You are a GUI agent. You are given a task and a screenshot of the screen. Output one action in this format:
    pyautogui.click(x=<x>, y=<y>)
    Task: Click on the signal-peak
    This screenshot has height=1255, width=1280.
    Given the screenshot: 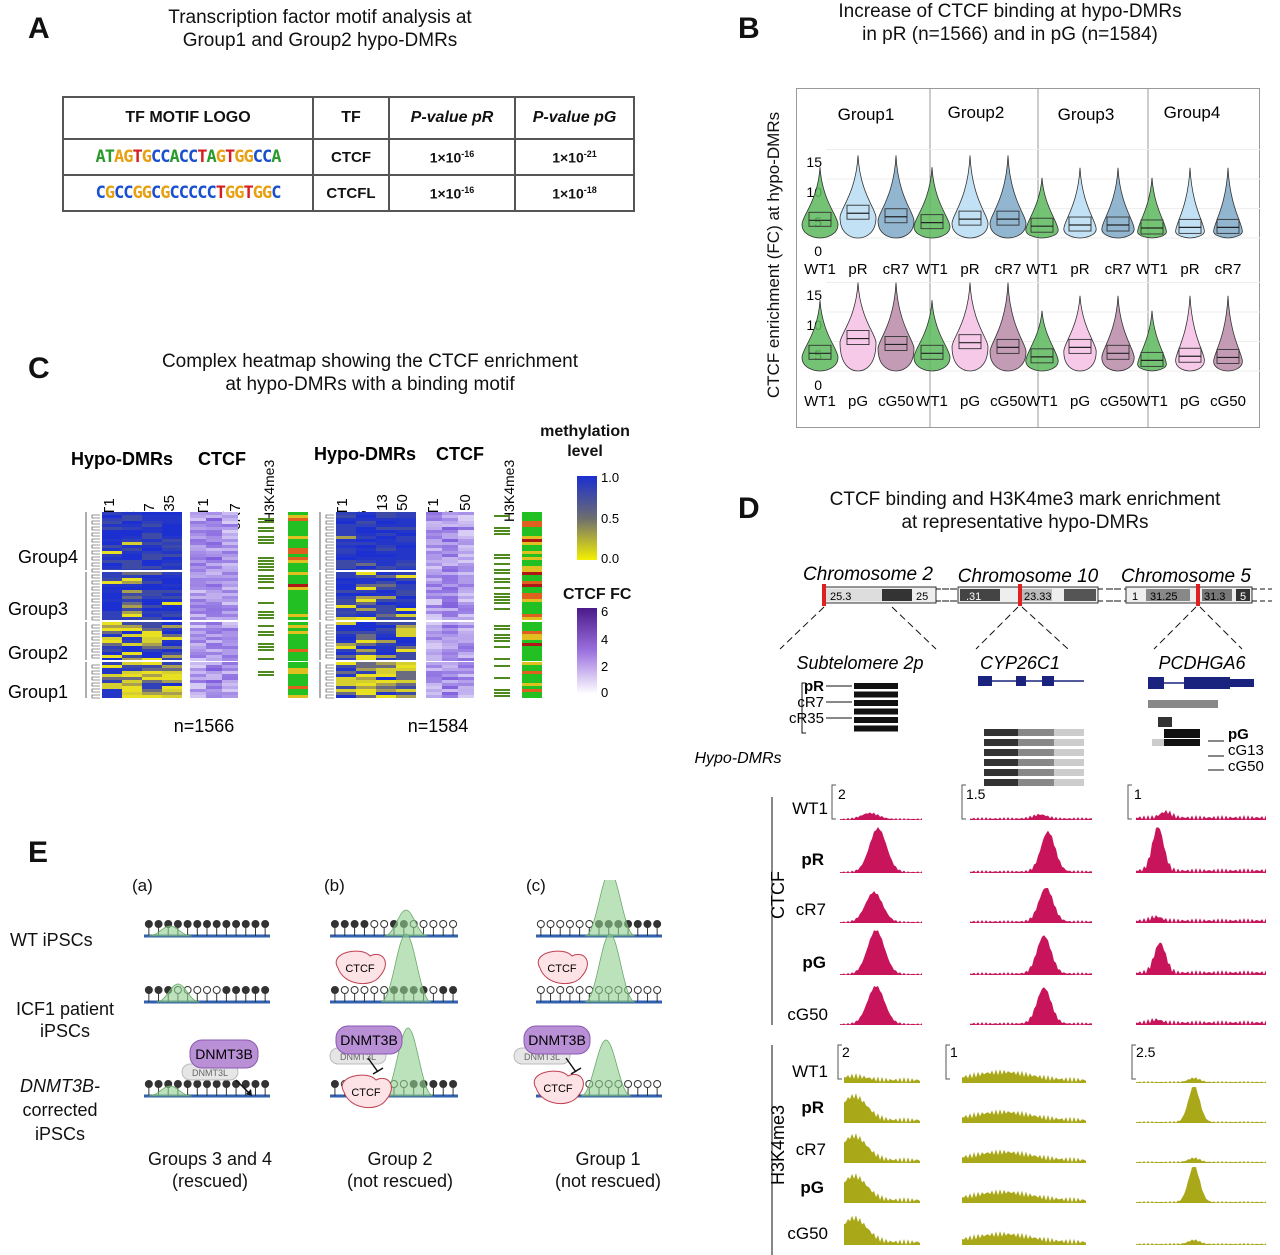 What is the action you would take?
    pyautogui.click(x=882, y=1188)
    